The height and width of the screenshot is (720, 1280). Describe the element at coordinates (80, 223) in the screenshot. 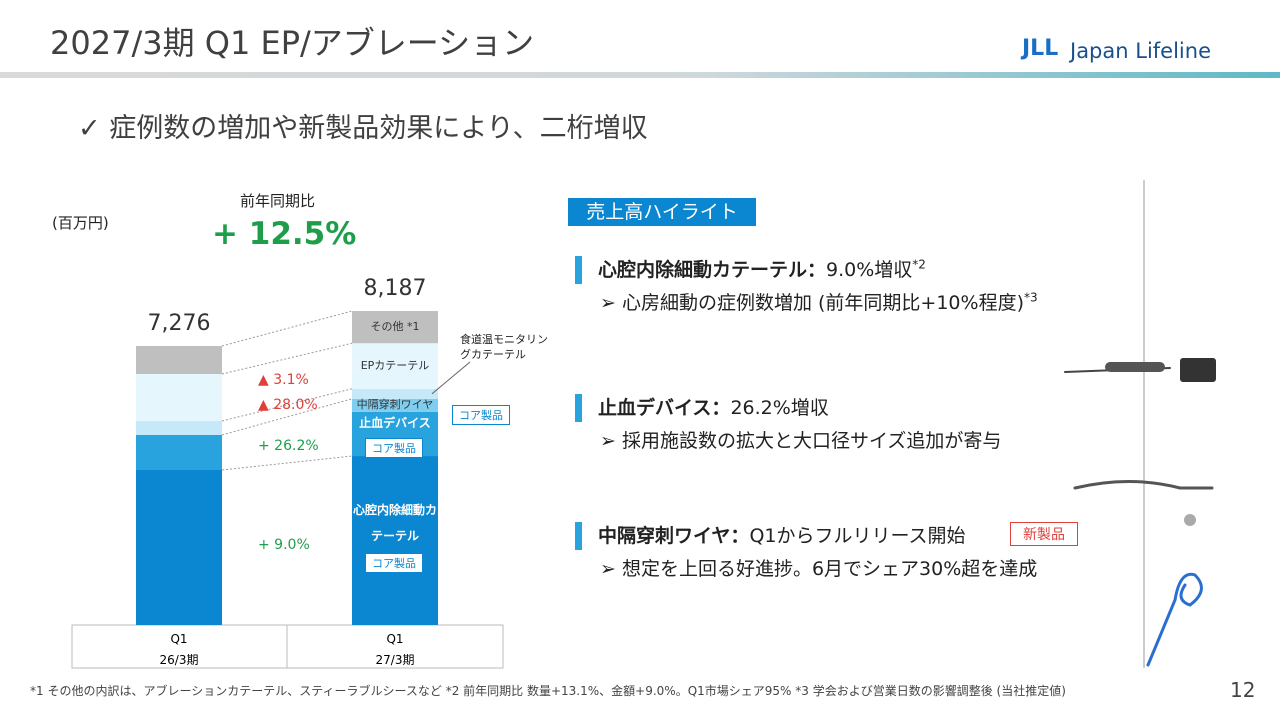

I see `unit: (百万円)` at that location.